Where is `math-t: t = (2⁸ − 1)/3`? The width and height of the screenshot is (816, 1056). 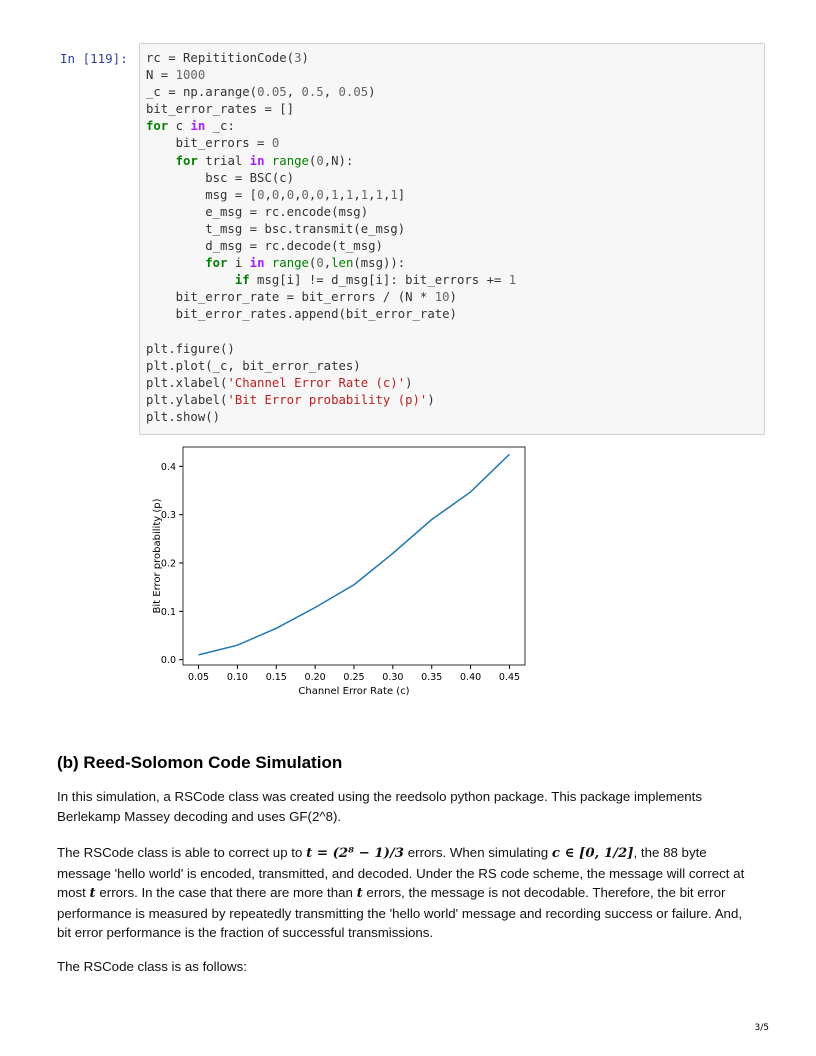
math-t: t = (2⁸ − 1)/3 is located at coordinates (355, 853).